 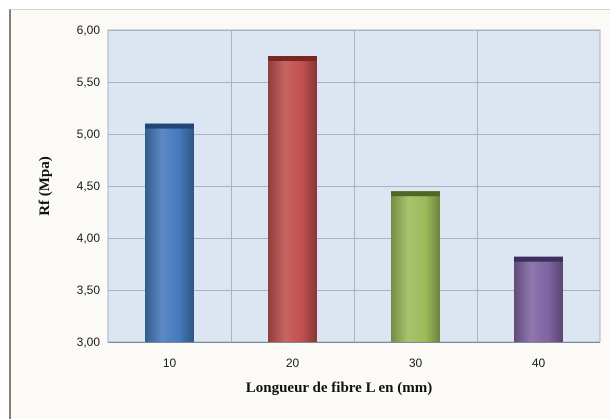 I want to click on y-tick-labels: 3,00 3,50 4,00 4,50 5,00 5,50 6,00, so click(x=89, y=186).